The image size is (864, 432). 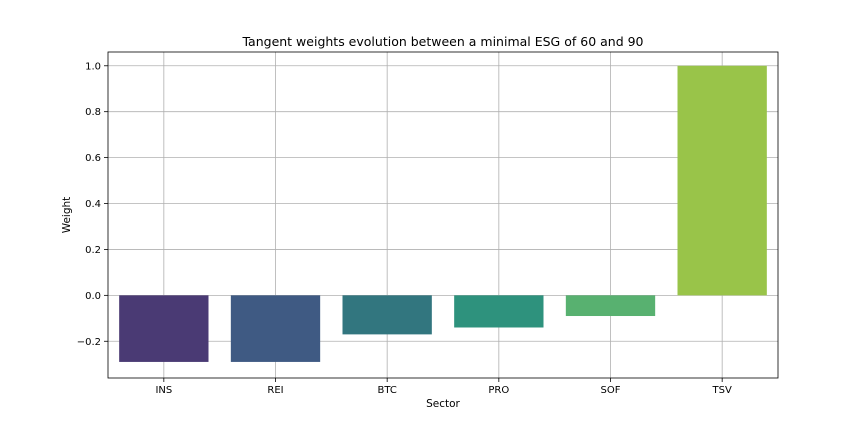 What do you see at coordinates (611, 390) in the screenshot?
I see `x-tick-label: SOF` at bounding box center [611, 390].